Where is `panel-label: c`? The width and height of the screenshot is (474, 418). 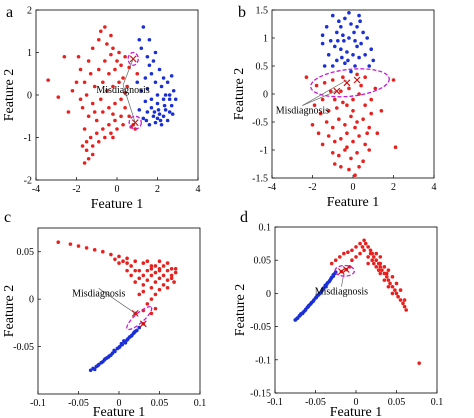
panel-label: c is located at coordinates (7, 217).